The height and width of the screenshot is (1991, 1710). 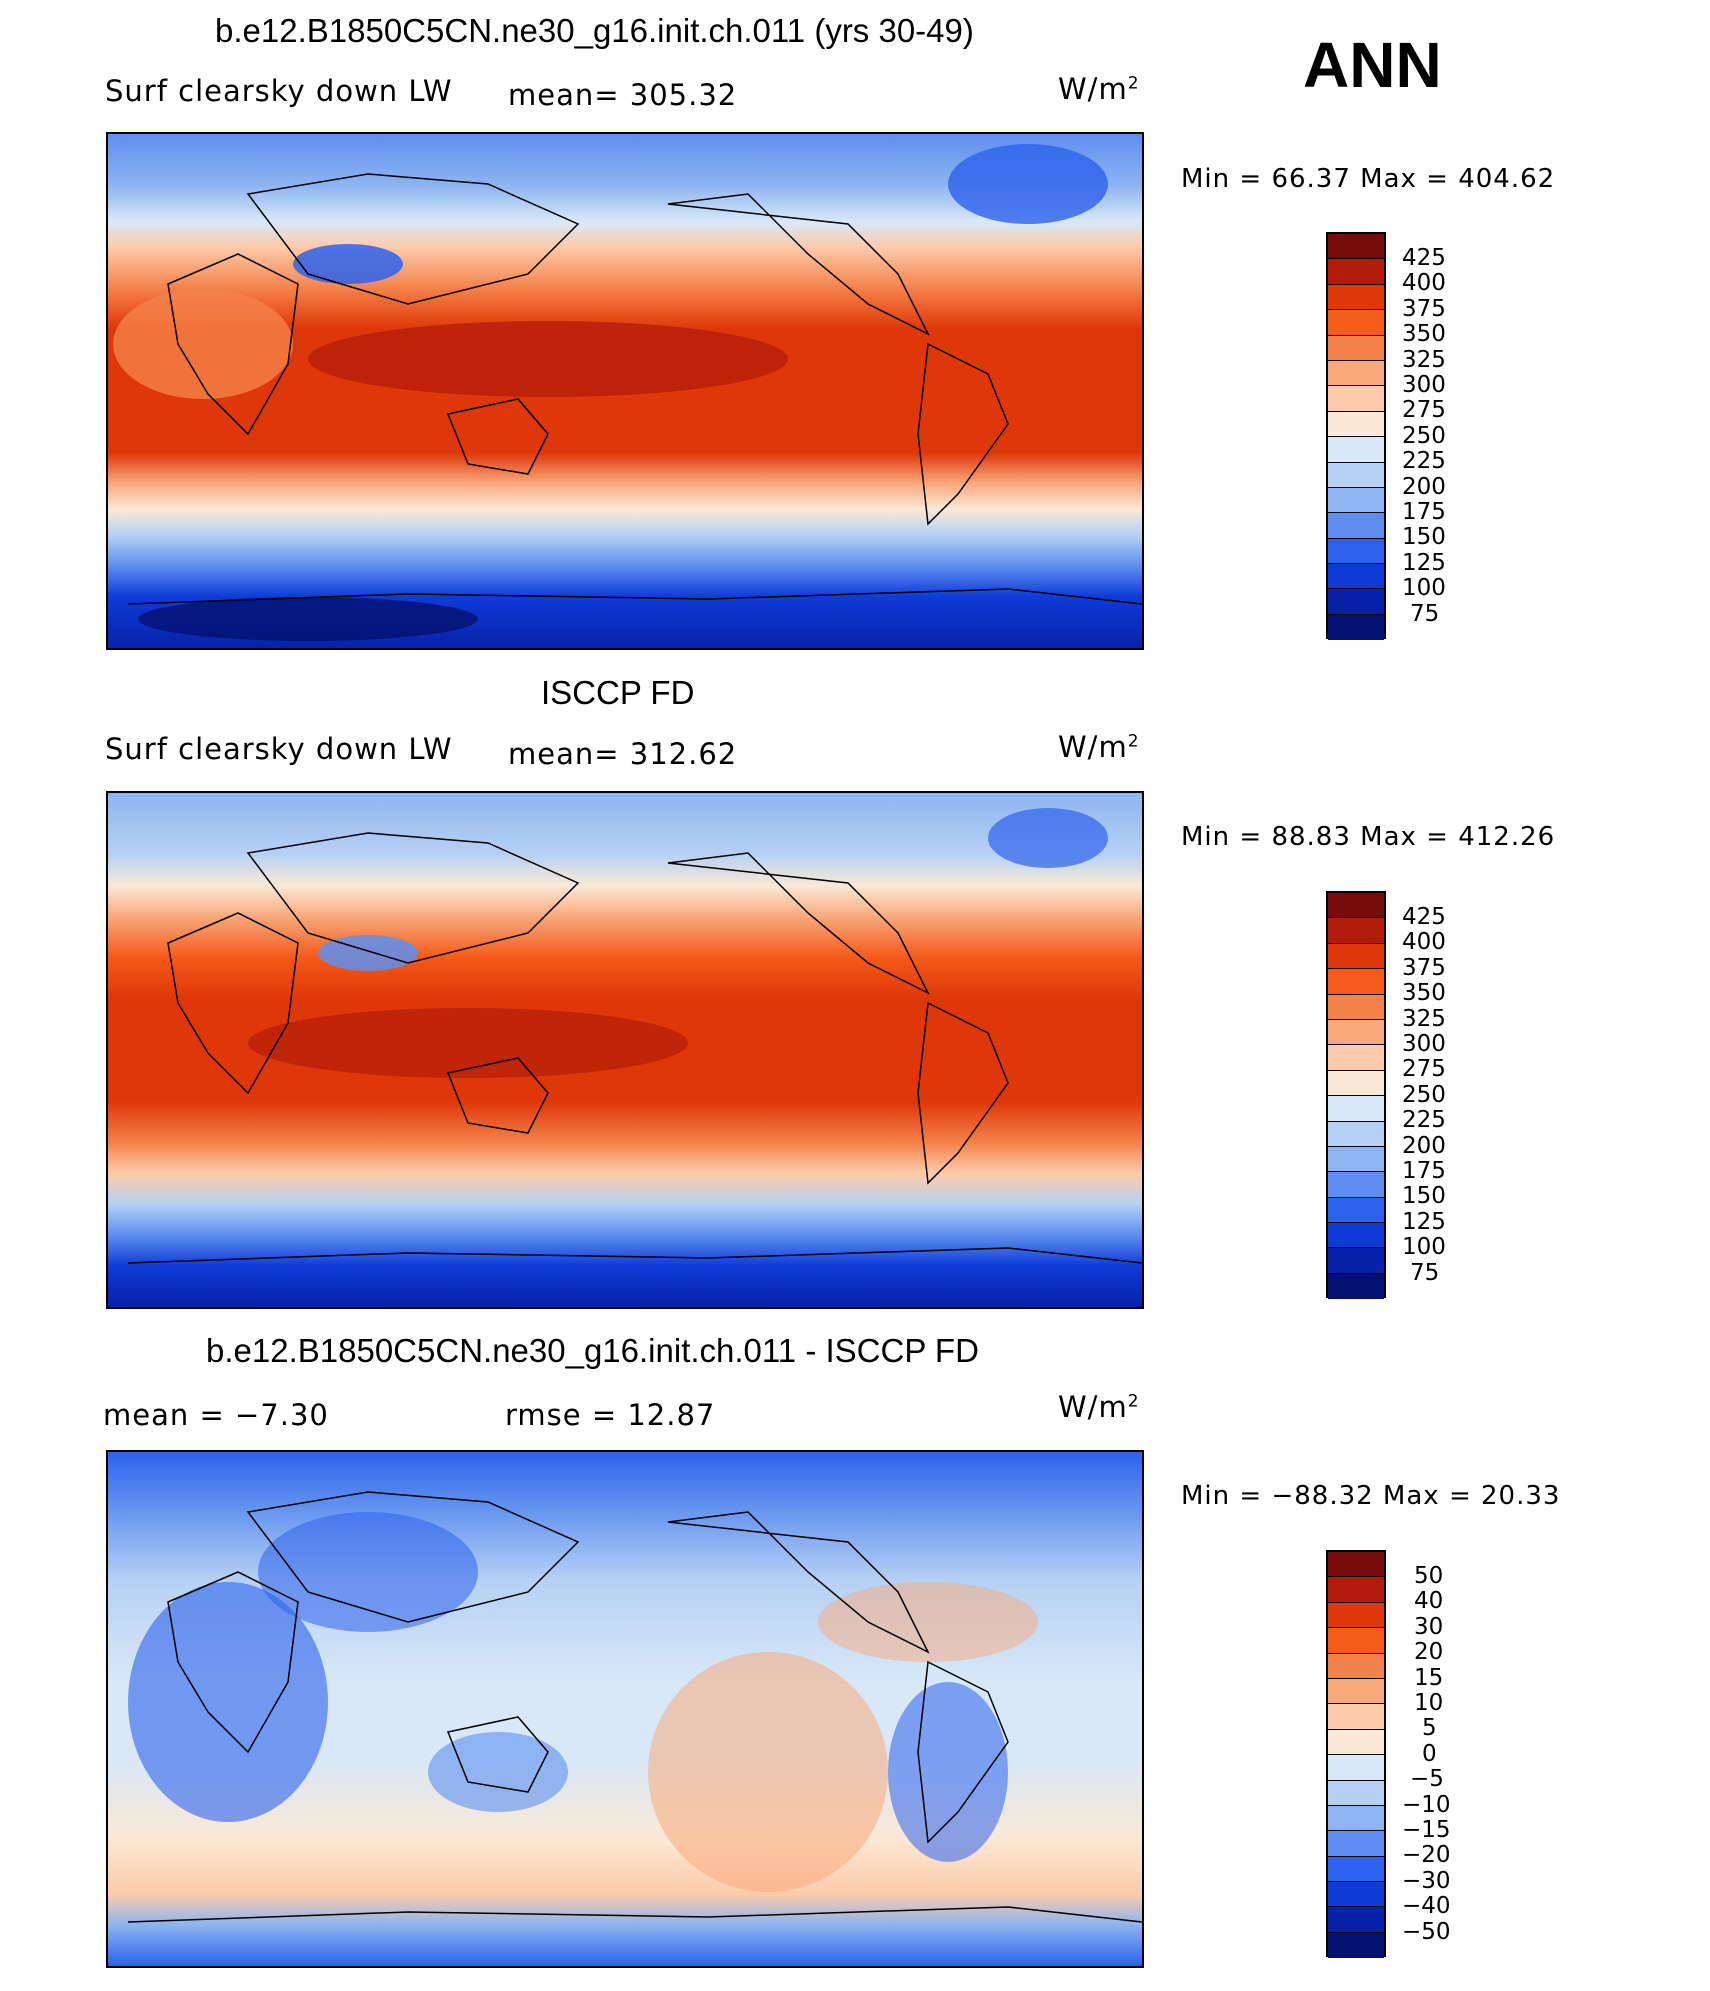 I want to click on panel-1-units: W/m2, so click(x=1099, y=89).